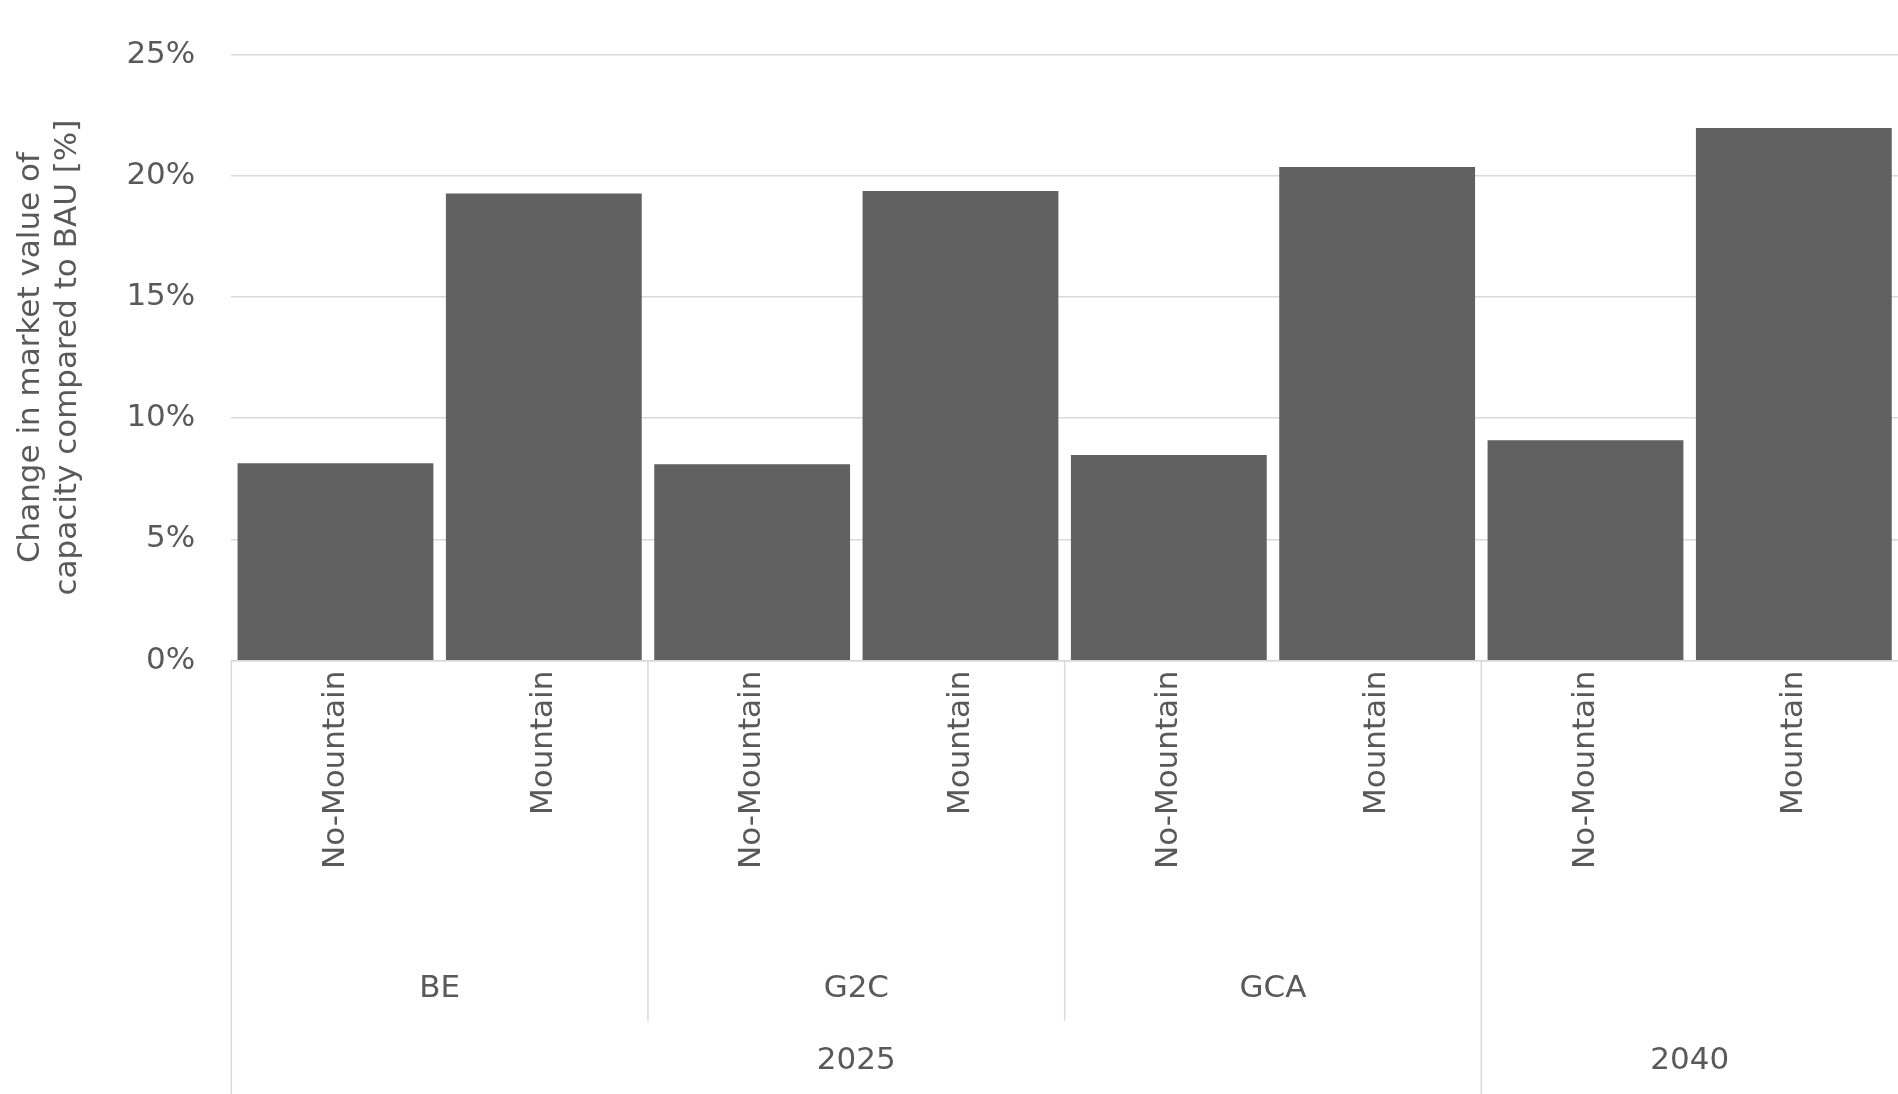 This screenshot has height=1094, width=1898. I want to click on y-tick-label: 25%, so click(161, 51).